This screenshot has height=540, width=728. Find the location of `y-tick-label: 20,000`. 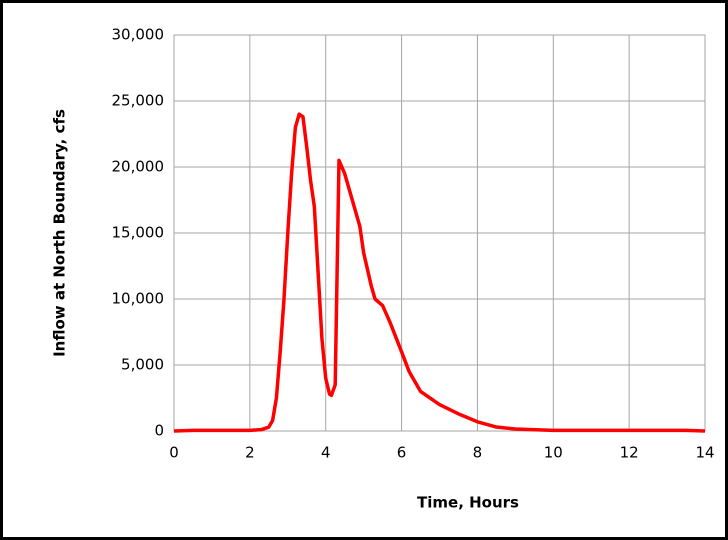

y-tick-label: 20,000 is located at coordinates (138, 167).